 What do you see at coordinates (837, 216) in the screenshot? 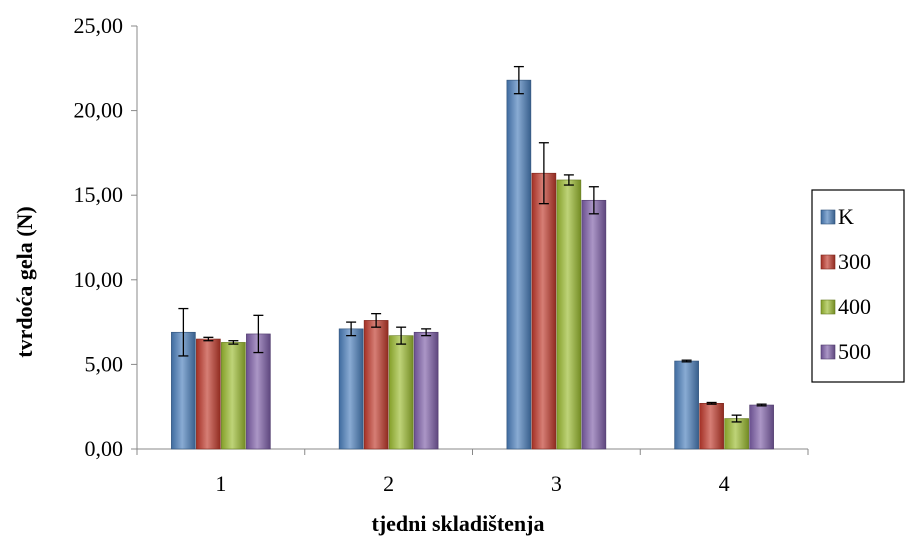
I see `legend-item-K: K` at bounding box center [837, 216].